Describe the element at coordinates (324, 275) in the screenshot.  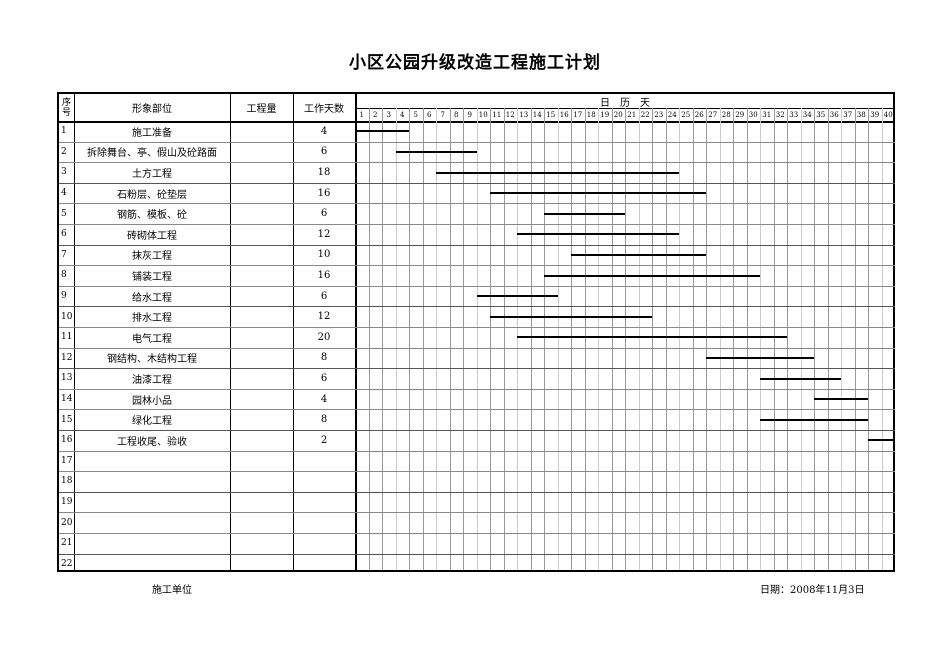
I see `row-days: 16` at that location.